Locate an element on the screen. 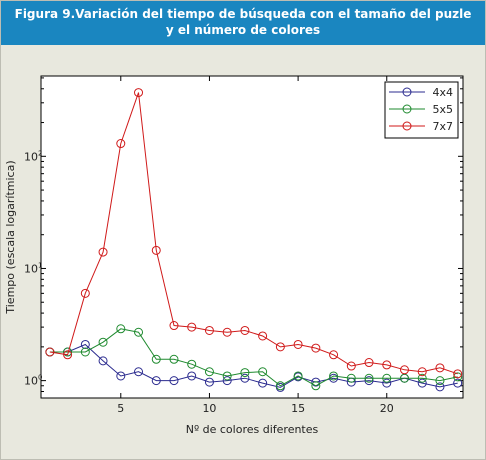  legend-marker-5x5 is located at coordinates (407, 109).